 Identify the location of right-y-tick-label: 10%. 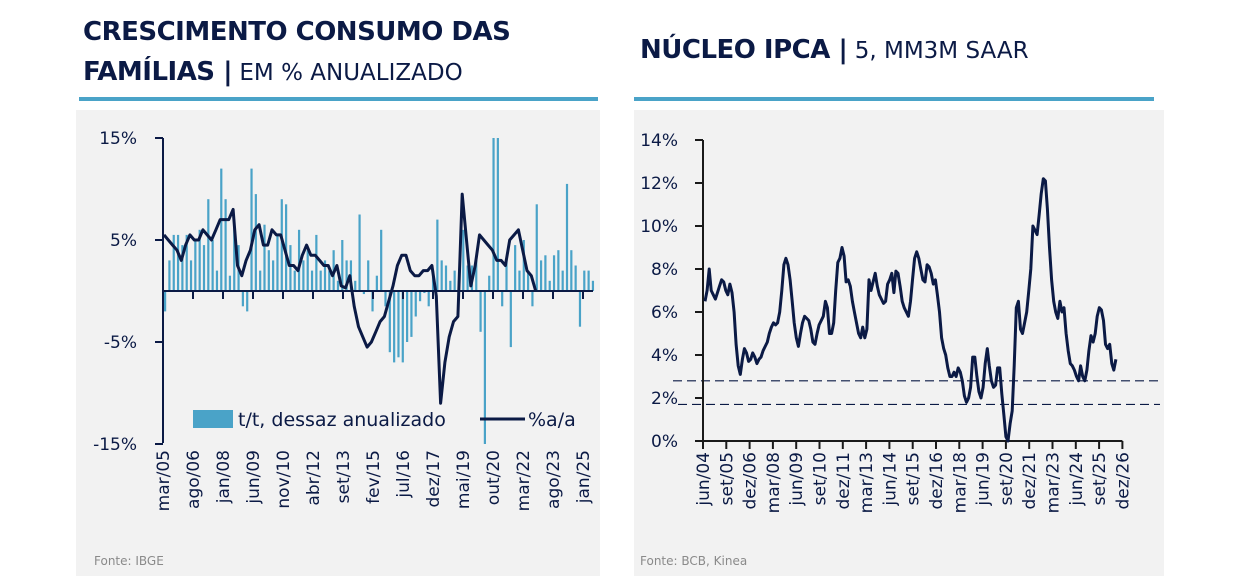
(659, 227).